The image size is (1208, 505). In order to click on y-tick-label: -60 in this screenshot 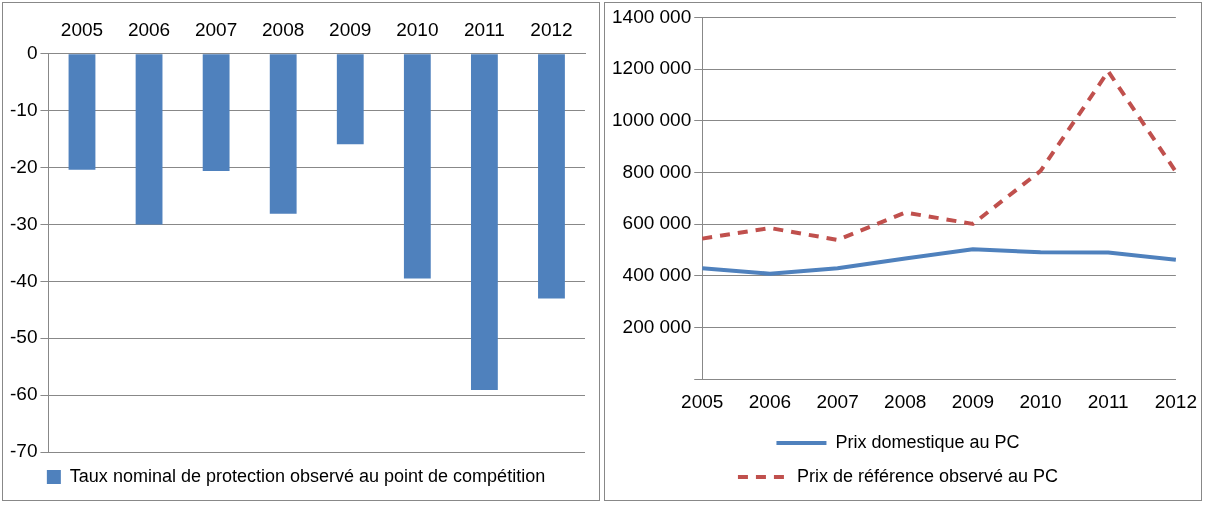, I will do `click(23, 394)`.